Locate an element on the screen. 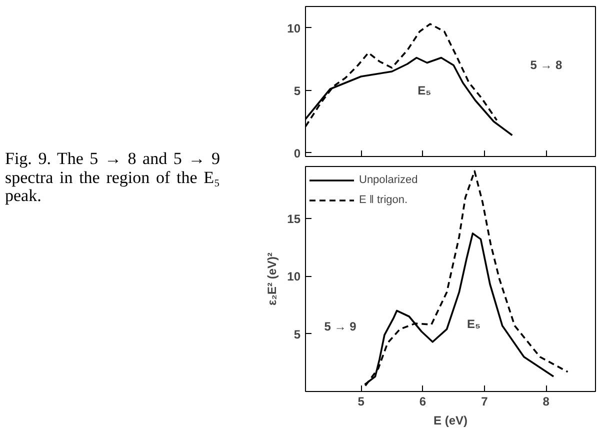 The image size is (601, 435). x-tick-label: 5 is located at coordinates (361, 401).